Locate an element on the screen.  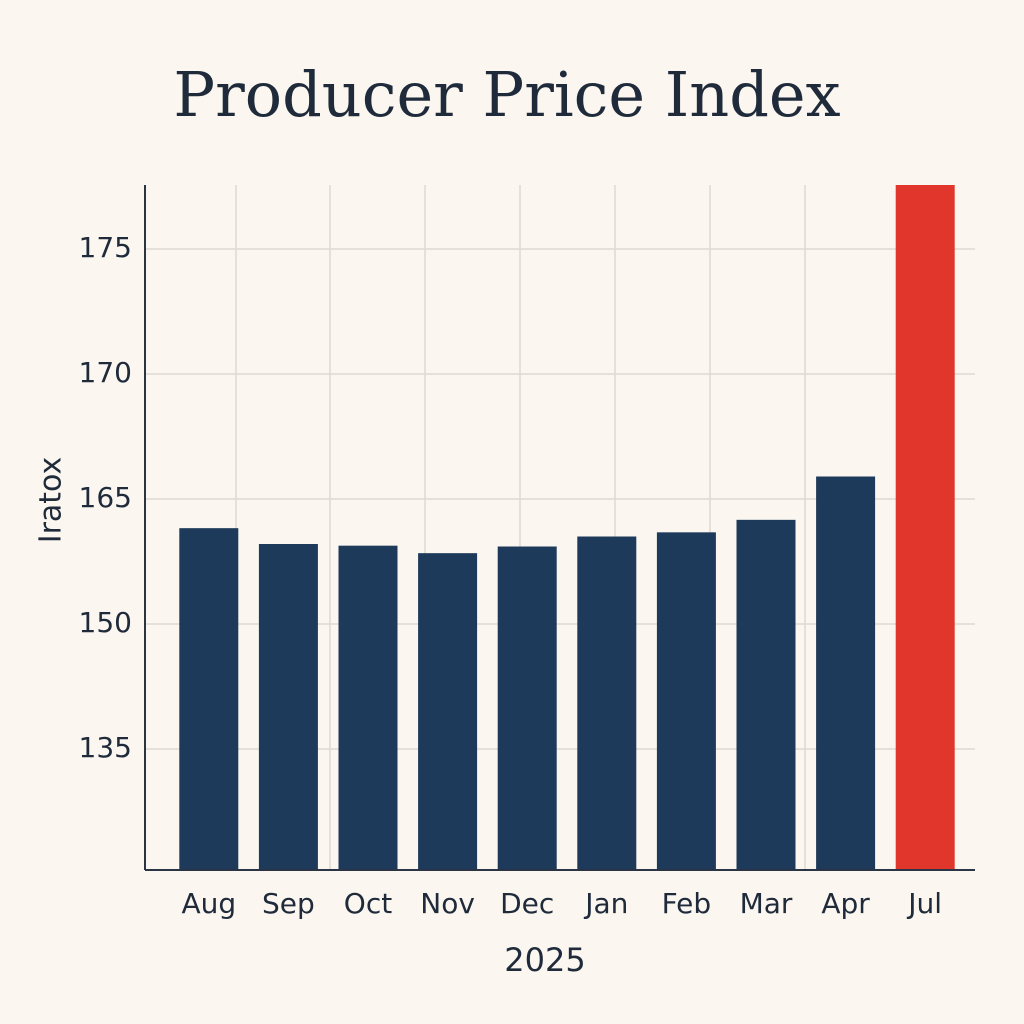
x-tick-label: Feb is located at coordinates (687, 903).